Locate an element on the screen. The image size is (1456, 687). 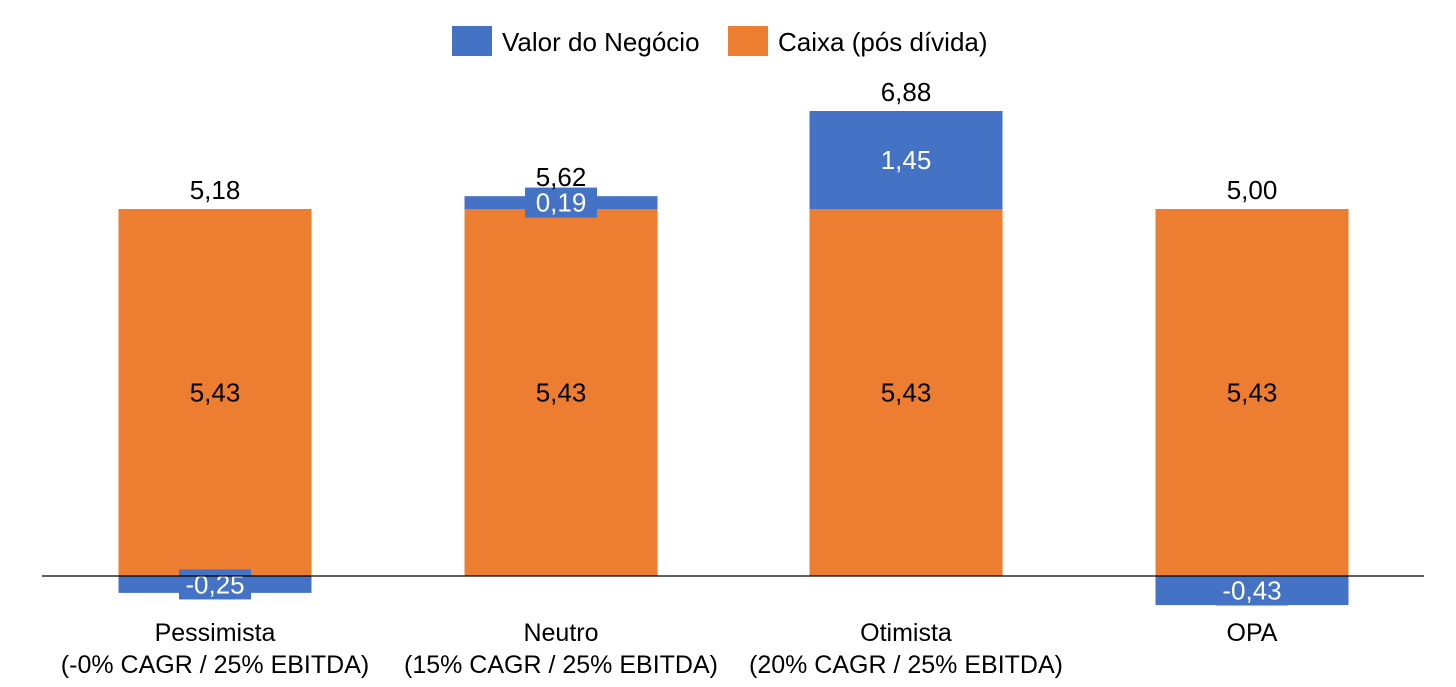
data-label-valor-negocio: -0,25 is located at coordinates (214, 584).